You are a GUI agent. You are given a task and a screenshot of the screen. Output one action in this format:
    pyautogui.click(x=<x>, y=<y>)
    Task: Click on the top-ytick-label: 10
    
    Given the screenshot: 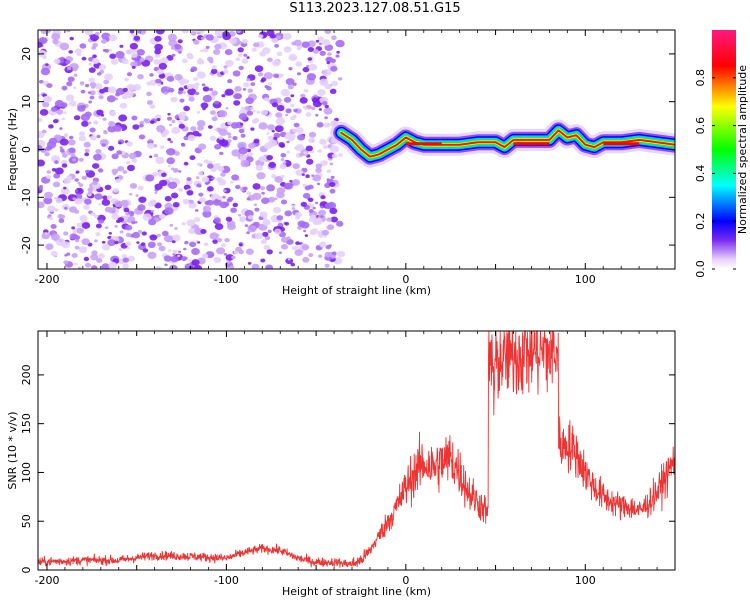 What is the action you would take?
    pyautogui.click(x=26, y=102)
    